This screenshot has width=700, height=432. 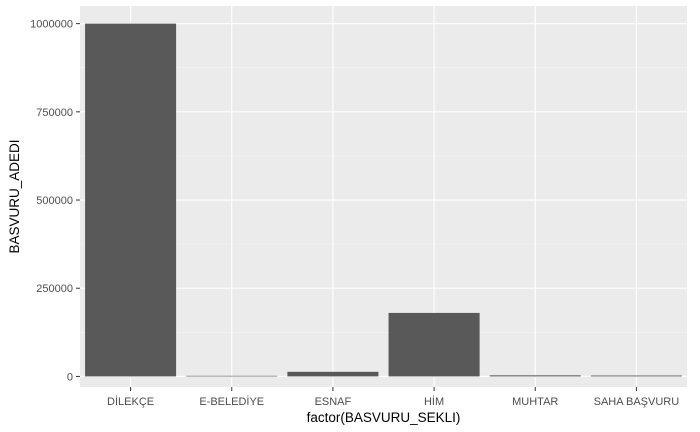 I want to click on x-tick-label: SAHA BAŞVURU, so click(x=637, y=402).